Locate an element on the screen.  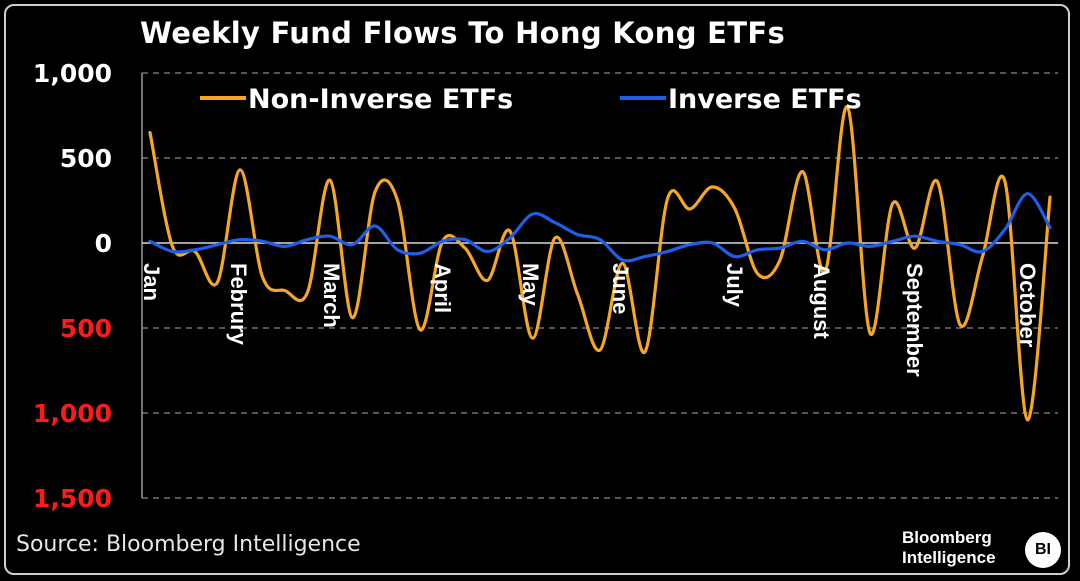
x-tick-label: September is located at coordinates (914, 320).